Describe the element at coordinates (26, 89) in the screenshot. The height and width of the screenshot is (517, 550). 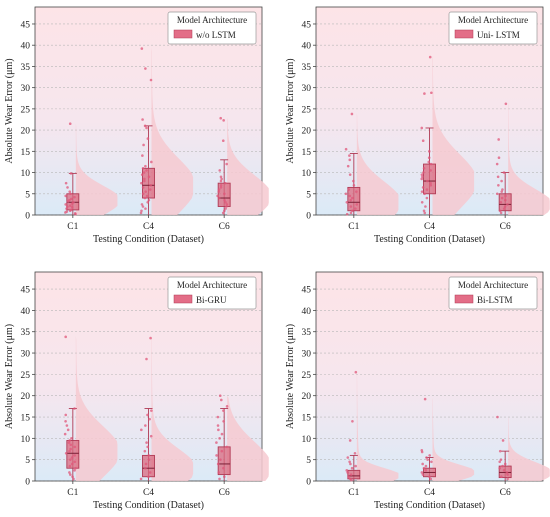
I see `y-tick-label: 30` at that location.